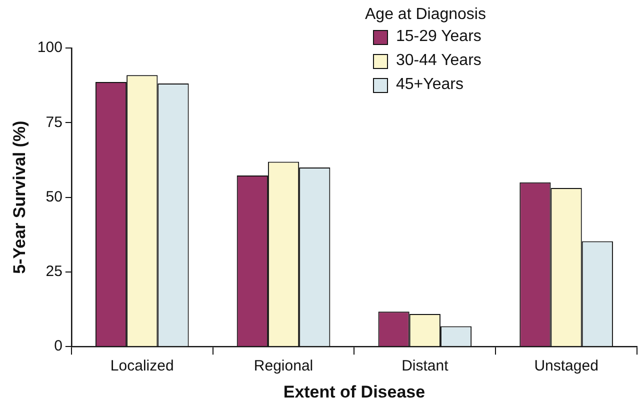  I want to click on legend-label: 30-44 Years, so click(439, 61).